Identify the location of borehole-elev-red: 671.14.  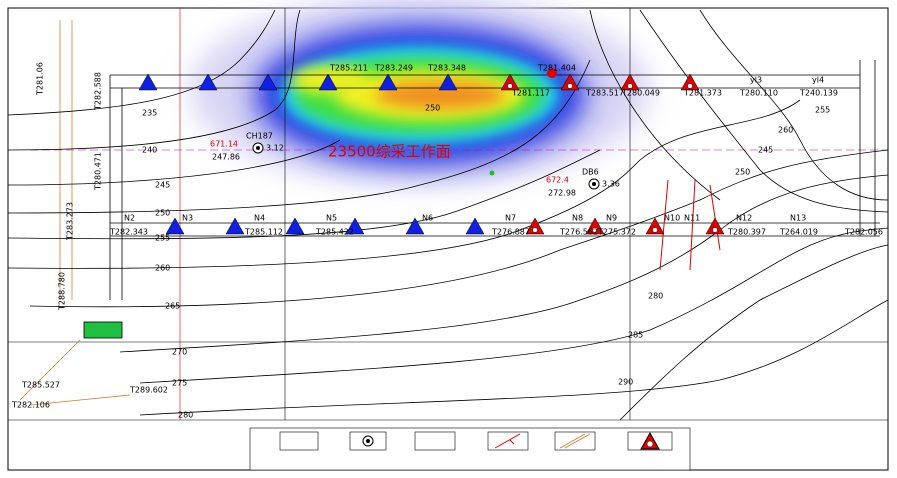
(224, 144).